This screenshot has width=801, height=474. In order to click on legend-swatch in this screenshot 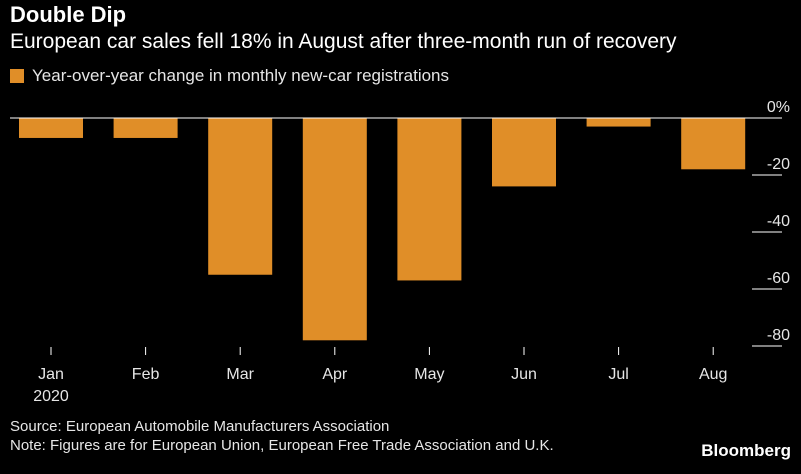, I will do `click(17, 76)`.